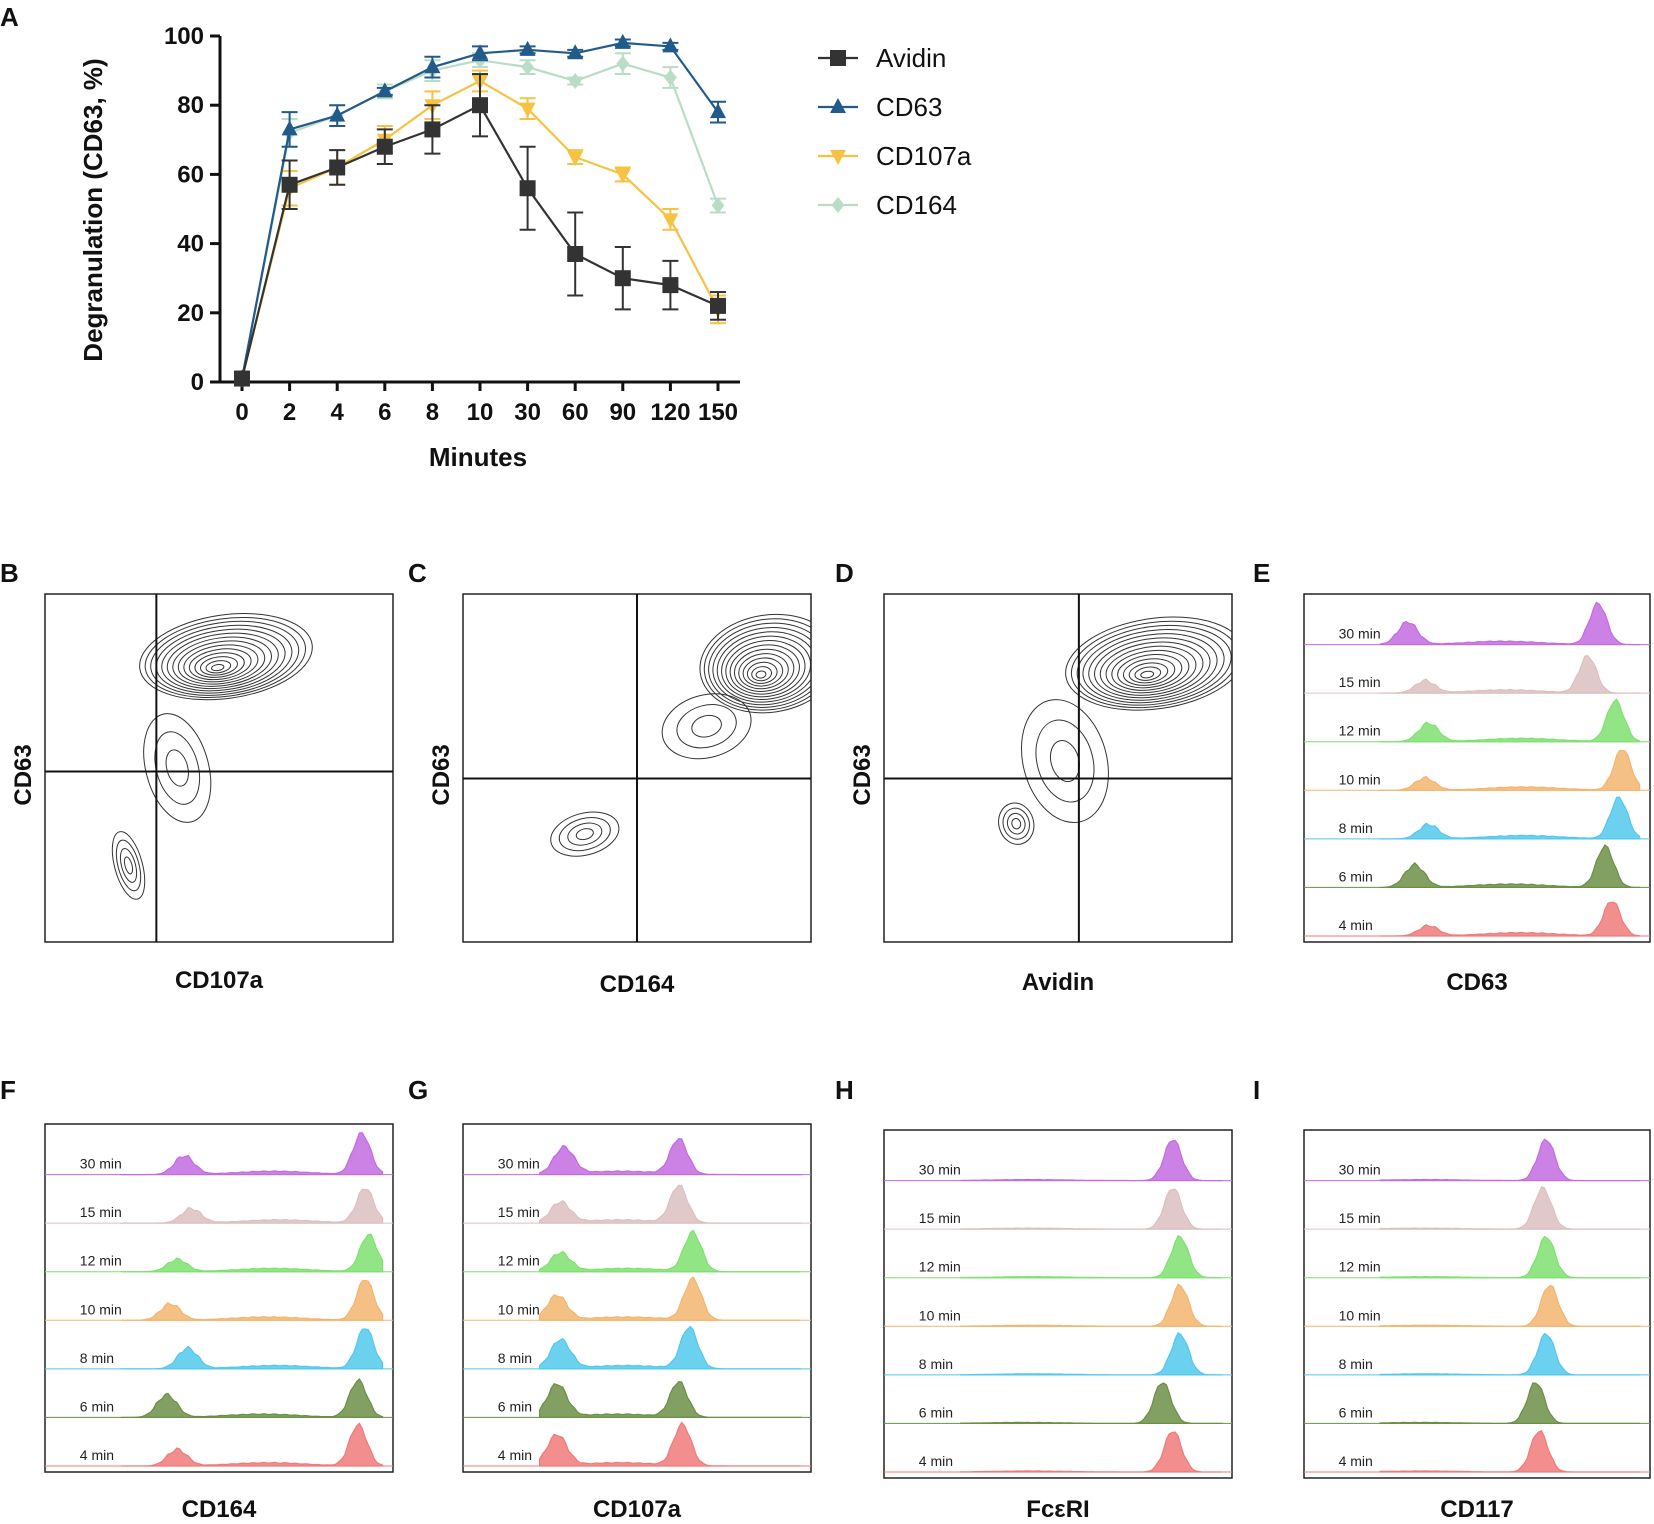 Image resolution: width=1654 pixels, height=1524 pixels. Describe the element at coordinates (718, 412) in the screenshot. I see `x-tick-label: 150` at that location.